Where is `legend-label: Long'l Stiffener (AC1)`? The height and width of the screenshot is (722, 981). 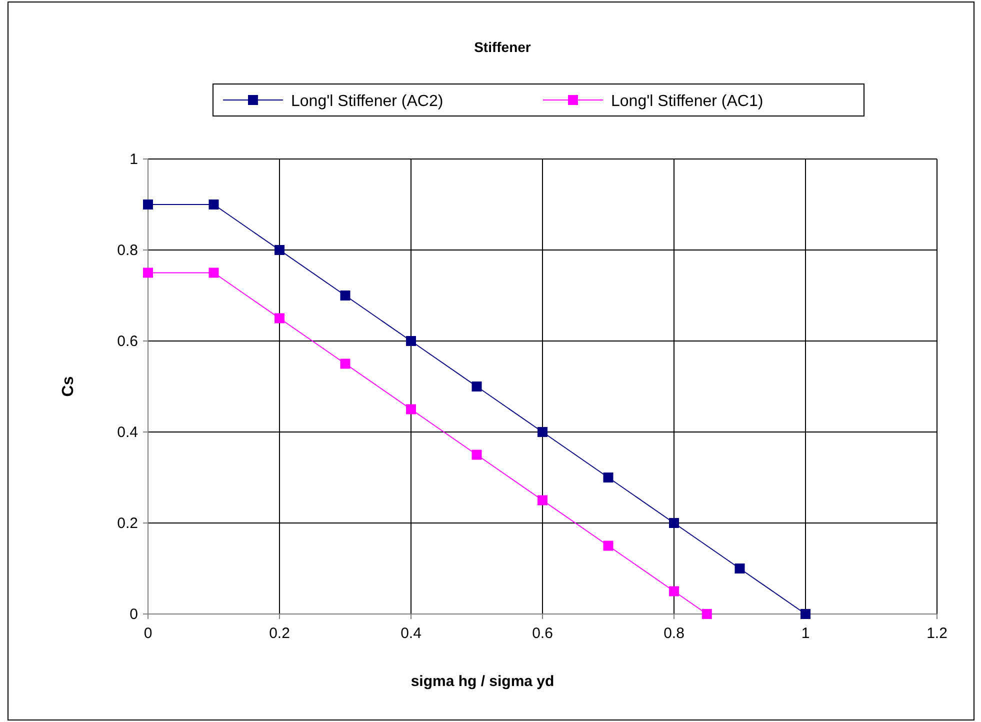
legend-label: Long'l Stiffener (AC1) is located at coordinates (687, 101).